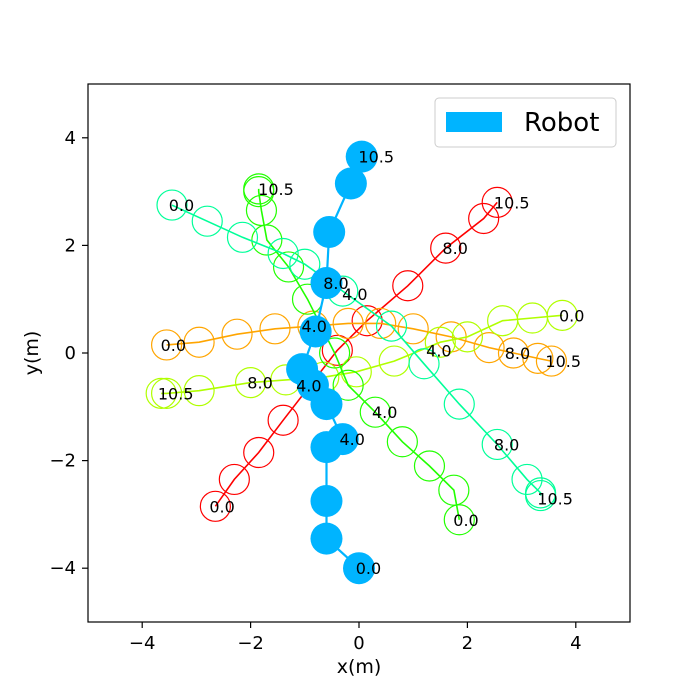 Image resolution: width=700 pixels, height=700 pixels. I want to click on y-tick-label-3: 2, so click(70, 245).